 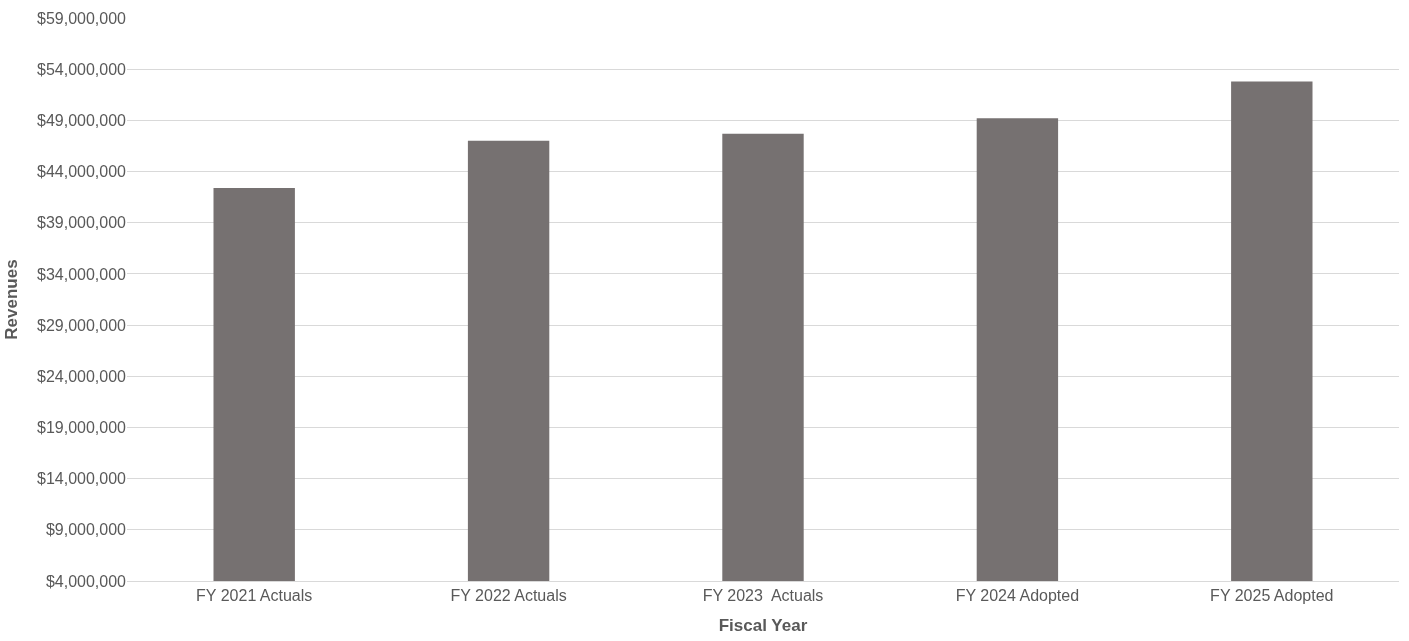 What do you see at coordinates (82, 479) in the screenshot?
I see `y-tick-label: $14,000,000` at bounding box center [82, 479].